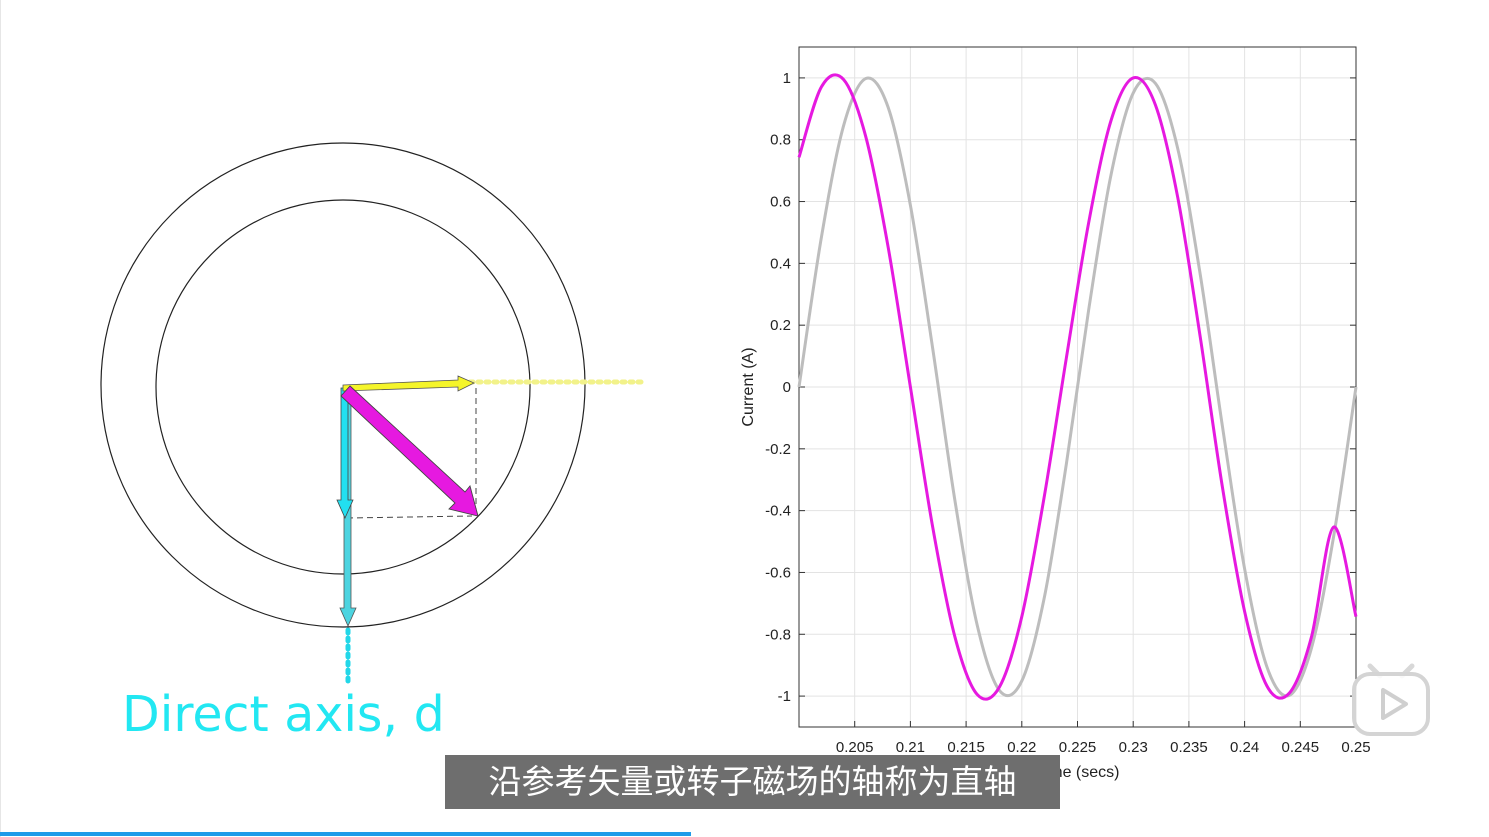 Image resolution: width=1489 pixels, height=837 pixels. I want to click on magenta-vector-arrow, so click(409, 451).